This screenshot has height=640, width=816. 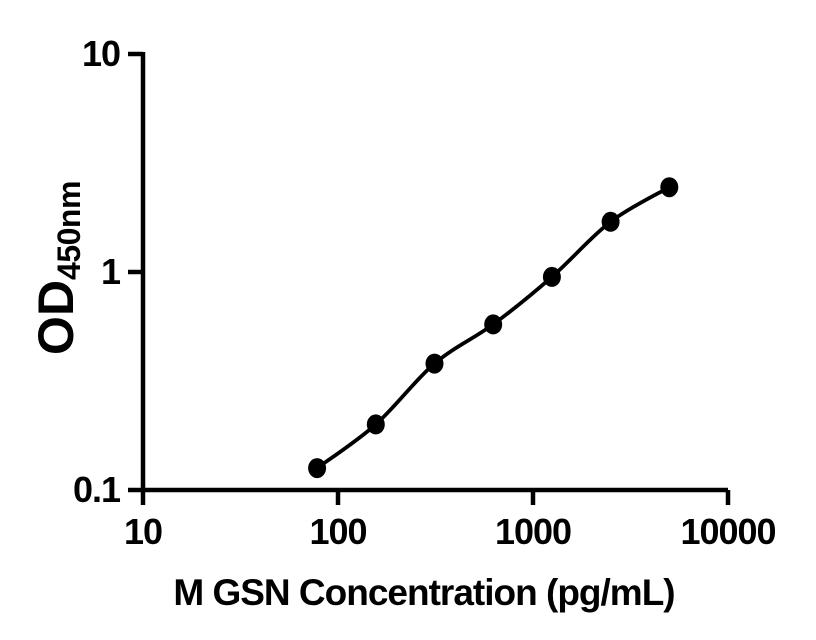 I want to click on x-axis-tick-label: 10, so click(x=143, y=531).